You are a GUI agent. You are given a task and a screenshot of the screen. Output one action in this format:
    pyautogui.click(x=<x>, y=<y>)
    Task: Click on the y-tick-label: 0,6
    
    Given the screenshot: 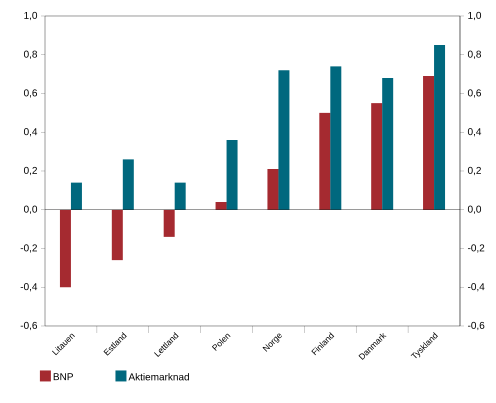 What is the action you would take?
    pyautogui.click(x=475, y=93)
    